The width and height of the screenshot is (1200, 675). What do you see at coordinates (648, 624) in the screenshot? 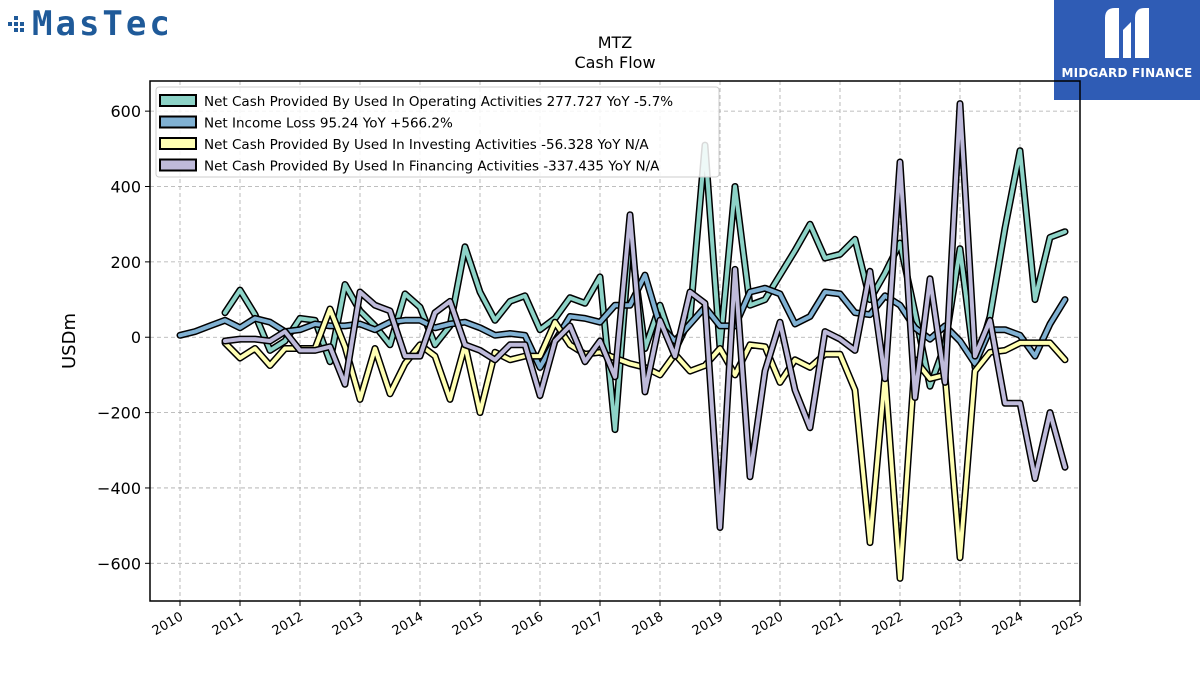
I see `x-tick-label: 2018` at bounding box center [648, 624].